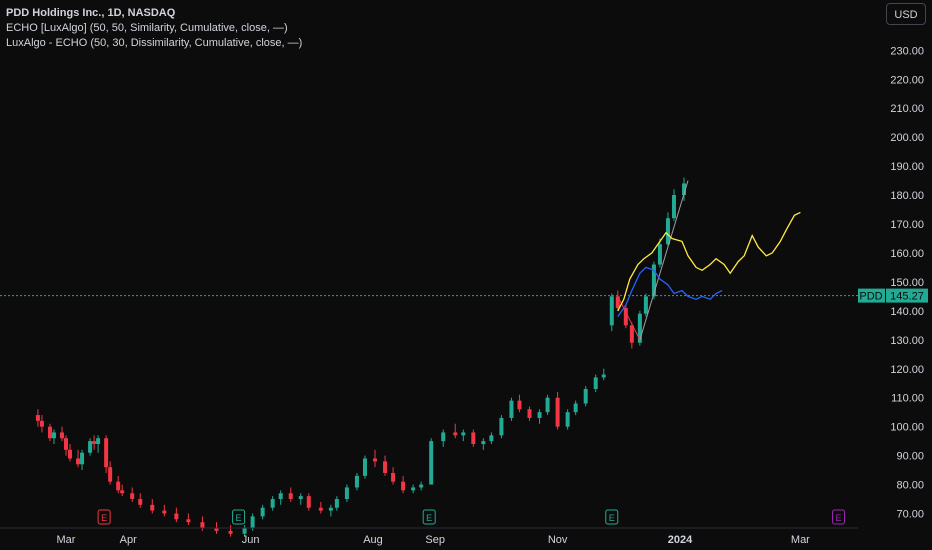 The height and width of the screenshot is (550, 932). I want to click on earnings-event-marker: E, so click(429, 517).